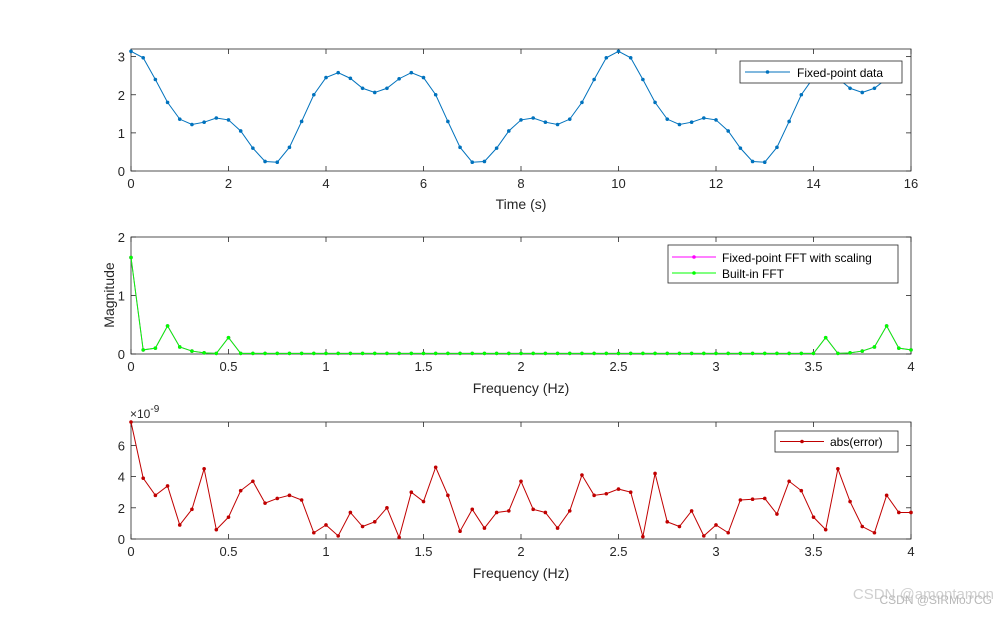  What do you see at coordinates (515, 106) in the screenshot?
I see `series-line-fixed-point-data` at bounding box center [515, 106].